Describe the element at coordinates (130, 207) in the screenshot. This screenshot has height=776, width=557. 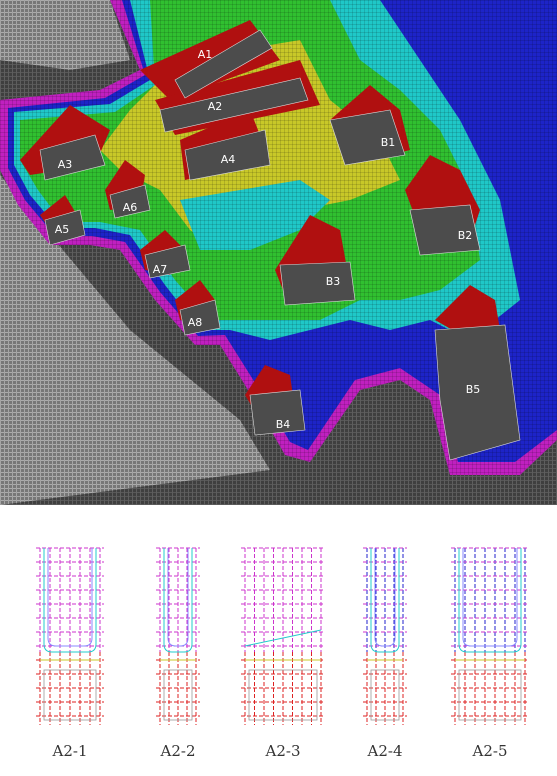
I see `building-label: A6` at that location.